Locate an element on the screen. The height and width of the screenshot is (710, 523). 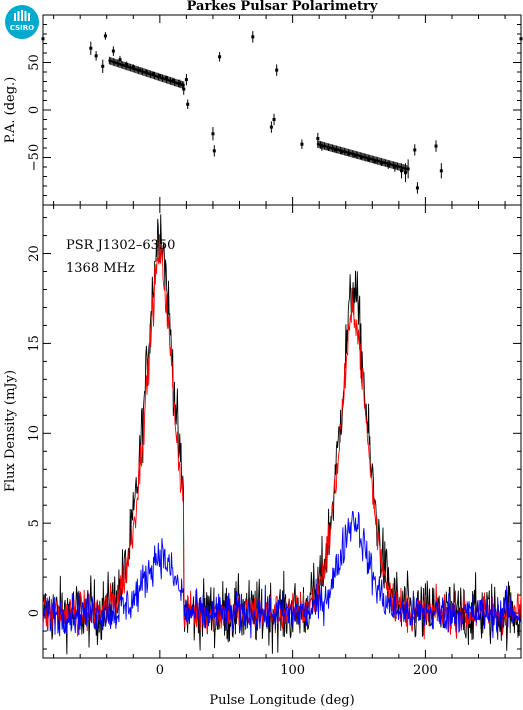
x-tick-label: 200 is located at coordinates (425, 670).